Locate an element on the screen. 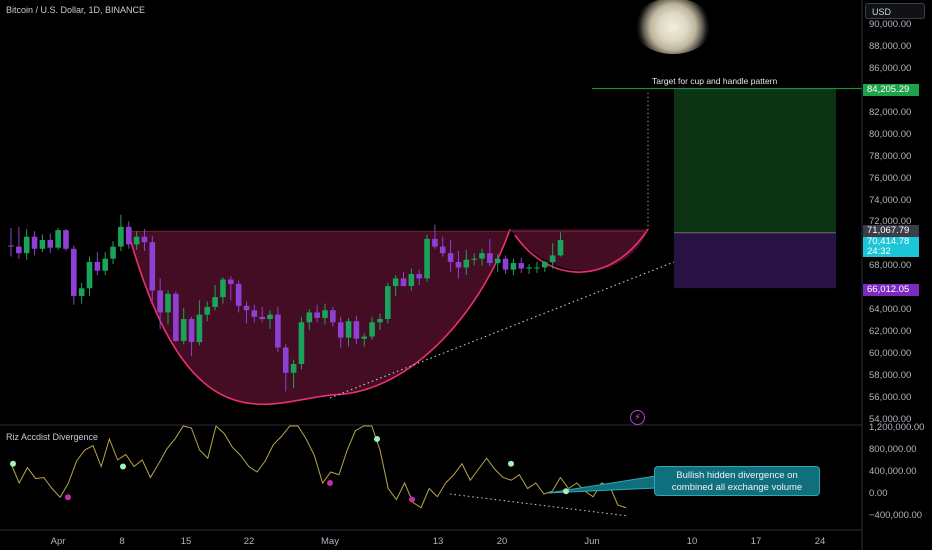 This screenshot has height=550, width=932. cup-curve is located at coordinates (319, 317).